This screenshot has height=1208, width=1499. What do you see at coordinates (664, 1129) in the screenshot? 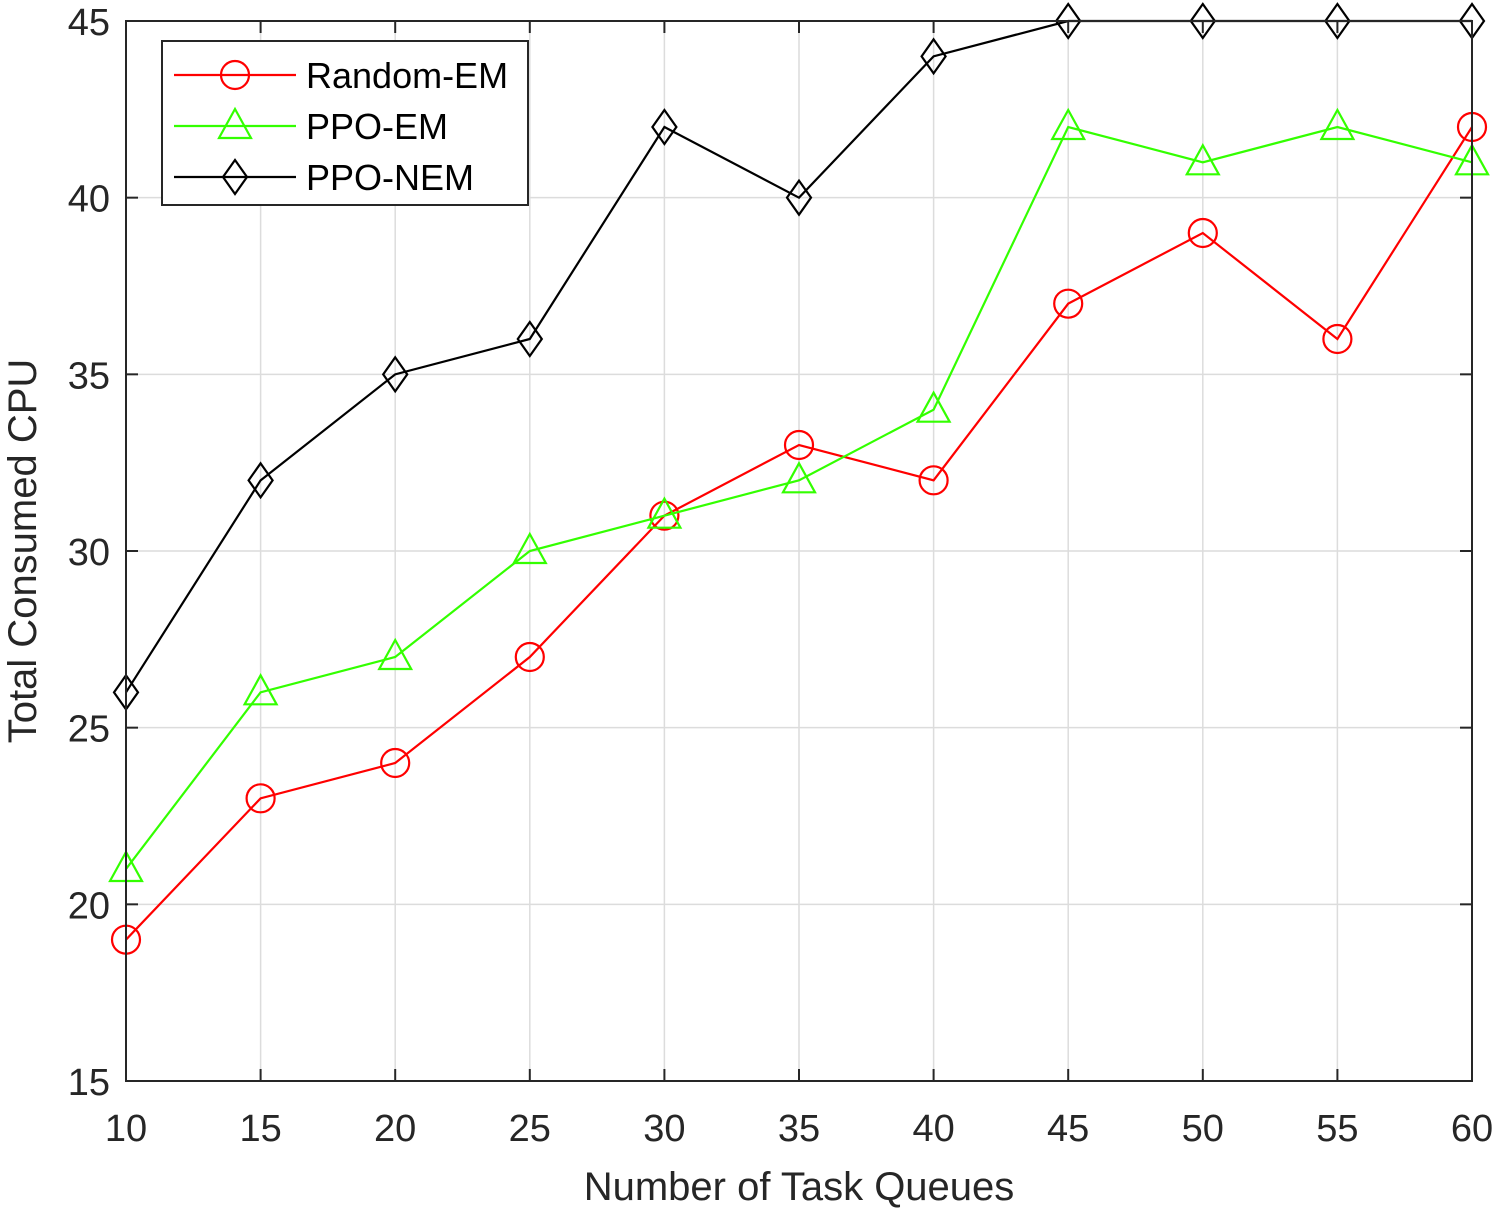
I see `x-tick-label: 30` at bounding box center [664, 1129].